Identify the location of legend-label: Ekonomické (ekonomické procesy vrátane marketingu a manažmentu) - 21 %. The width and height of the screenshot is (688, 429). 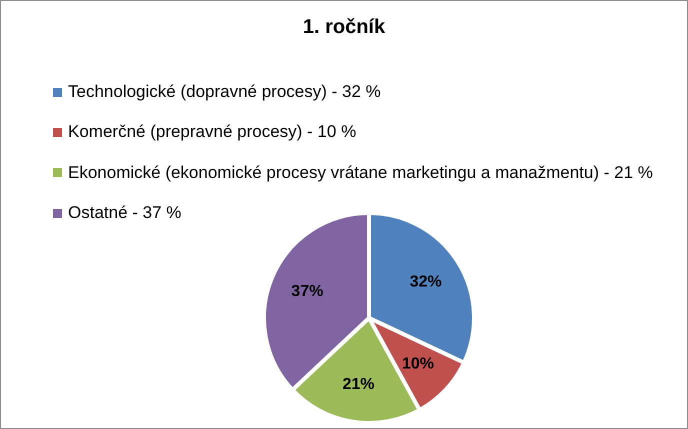
(360, 172).